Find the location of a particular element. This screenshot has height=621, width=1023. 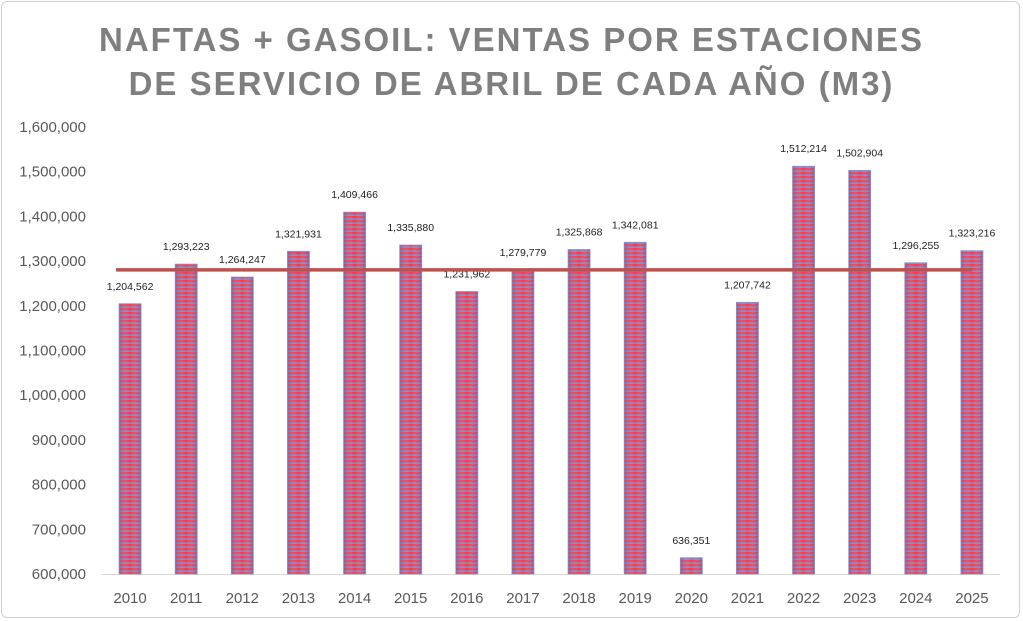

data-label: 1,279,779 is located at coordinates (523, 253).